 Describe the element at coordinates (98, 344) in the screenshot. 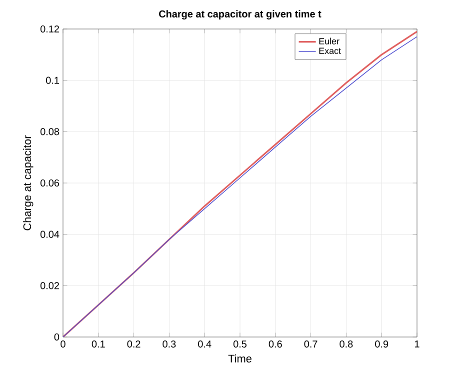

I see `x-tick-label: 0.1` at that location.